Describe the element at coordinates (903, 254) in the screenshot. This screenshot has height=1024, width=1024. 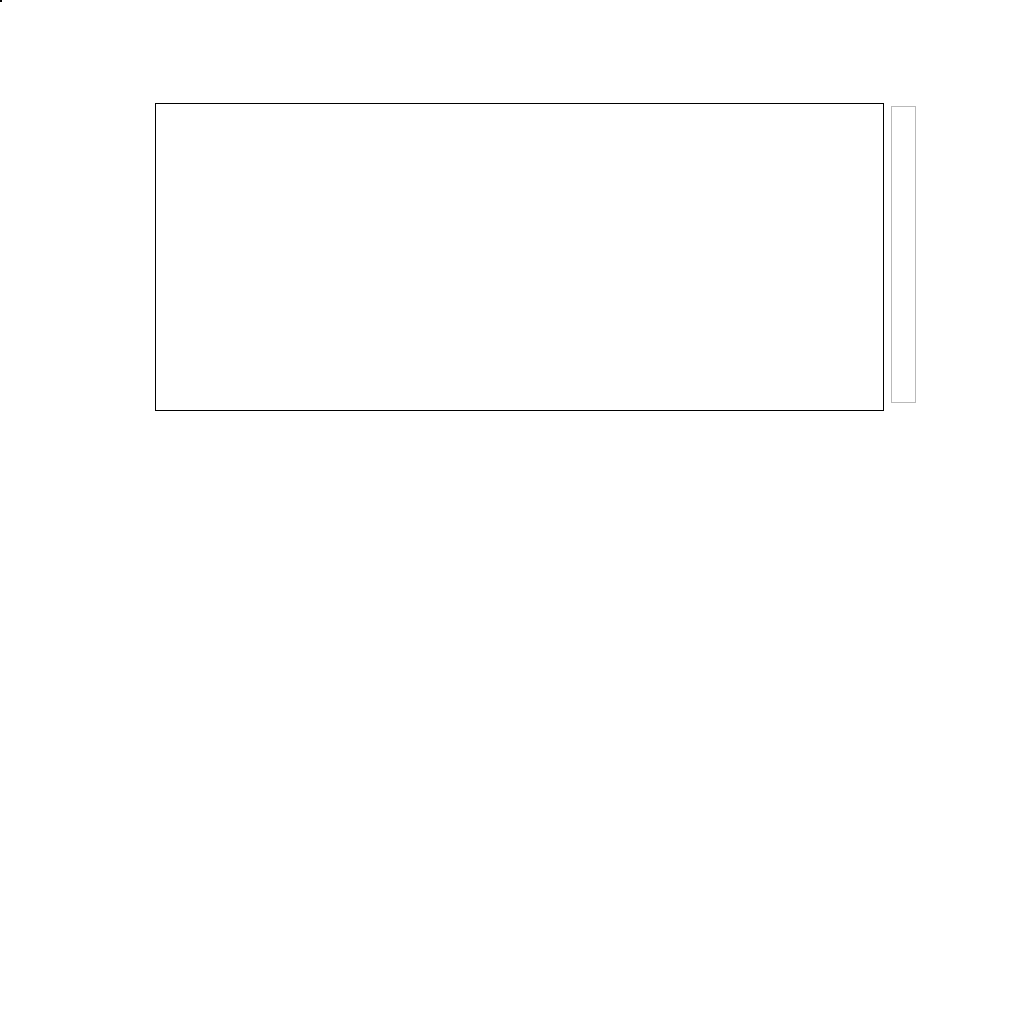
I see `temperature-colorbar` at that location.